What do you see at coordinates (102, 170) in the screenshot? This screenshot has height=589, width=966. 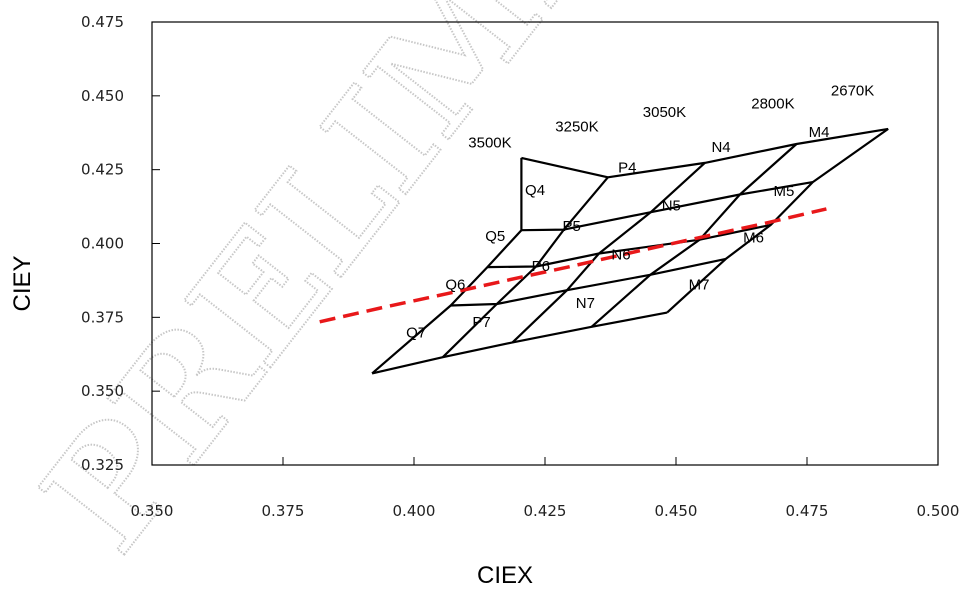 I see `y-tick-label: 0.425` at bounding box center [102, 170].